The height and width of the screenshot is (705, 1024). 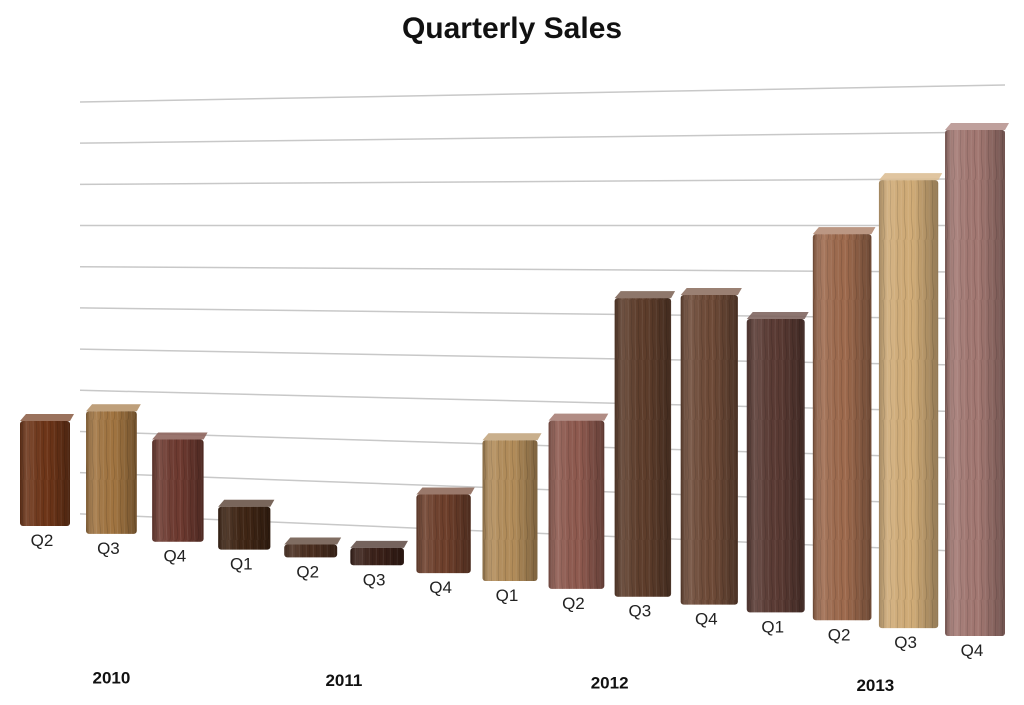 I want to click on year-label: 2013, so click(x=875, y=685).